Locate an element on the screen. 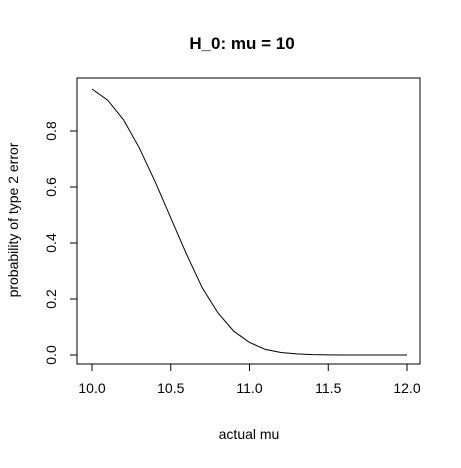  x-axis-label: actual mu is located at coordinates (249, 434).